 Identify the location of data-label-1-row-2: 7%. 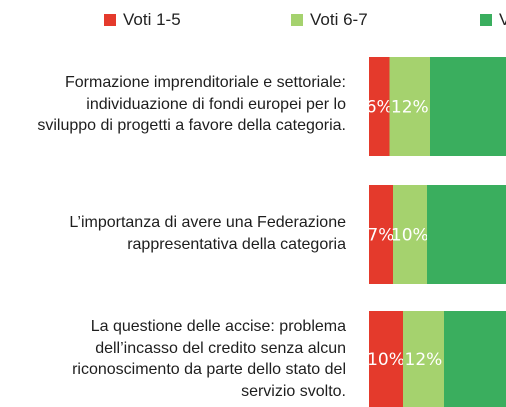
(380, 236).